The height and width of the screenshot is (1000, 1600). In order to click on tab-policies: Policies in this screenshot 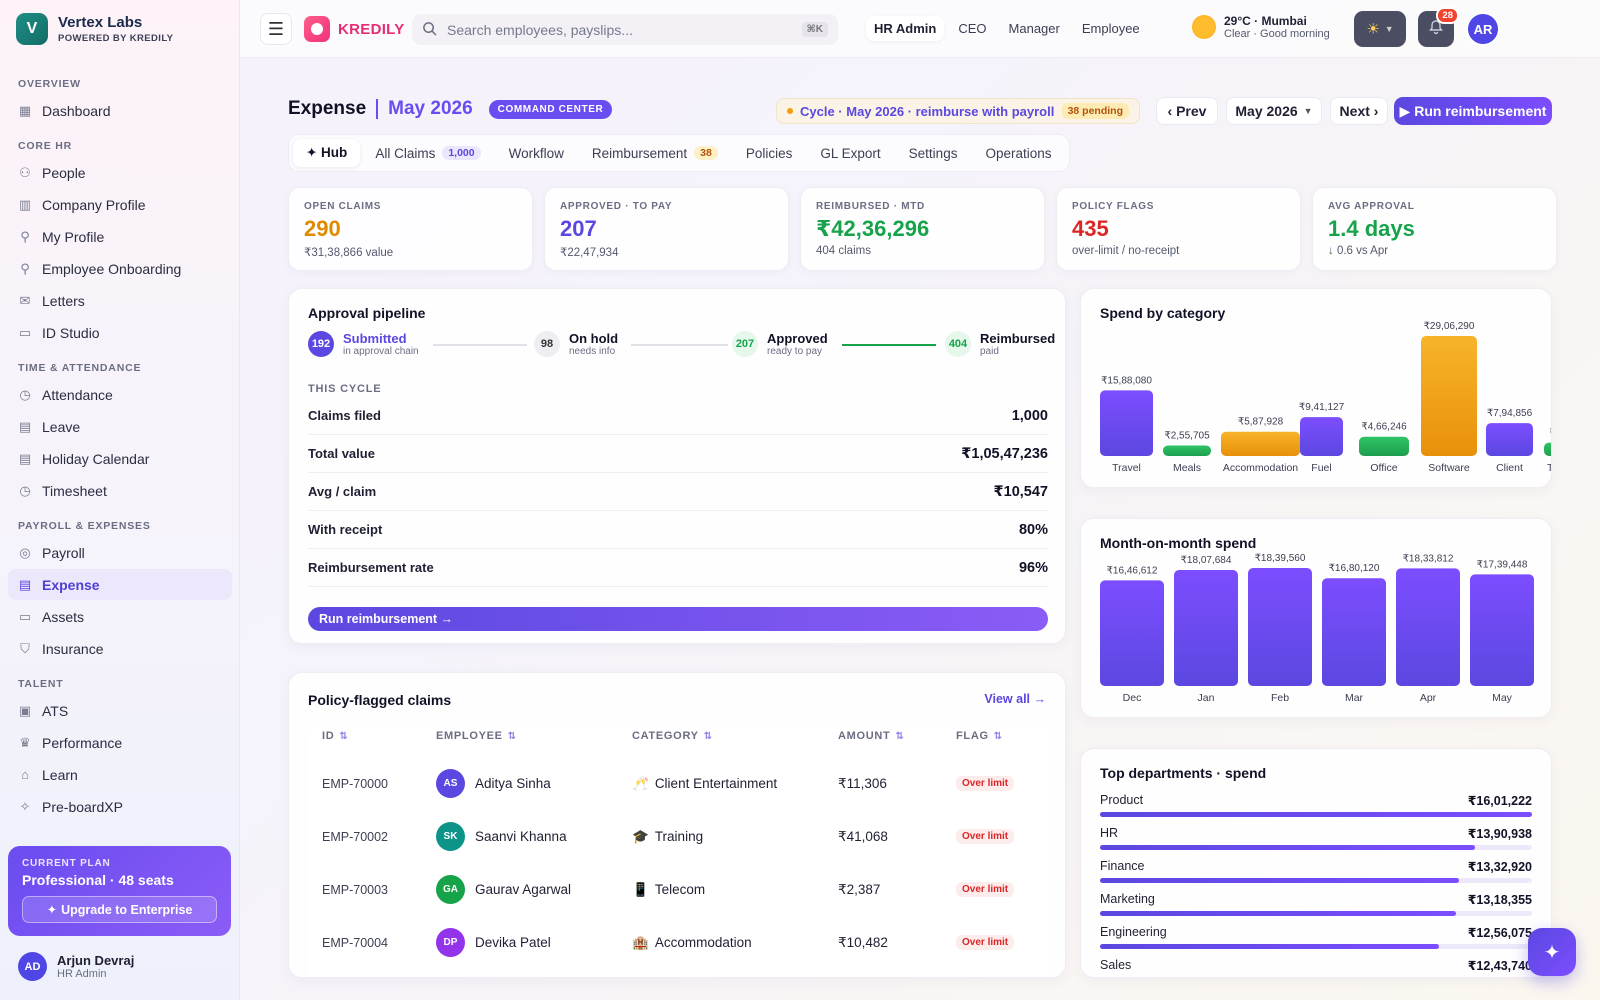, I will do `click(769, 153)`.